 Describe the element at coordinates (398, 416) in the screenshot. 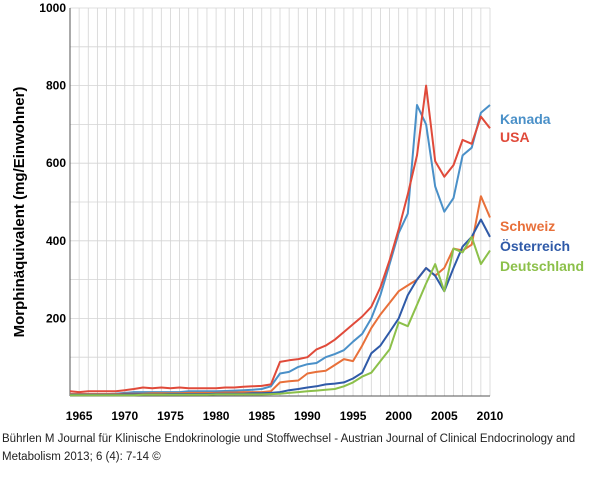

I see `x-tick-label: 2000` at that location.